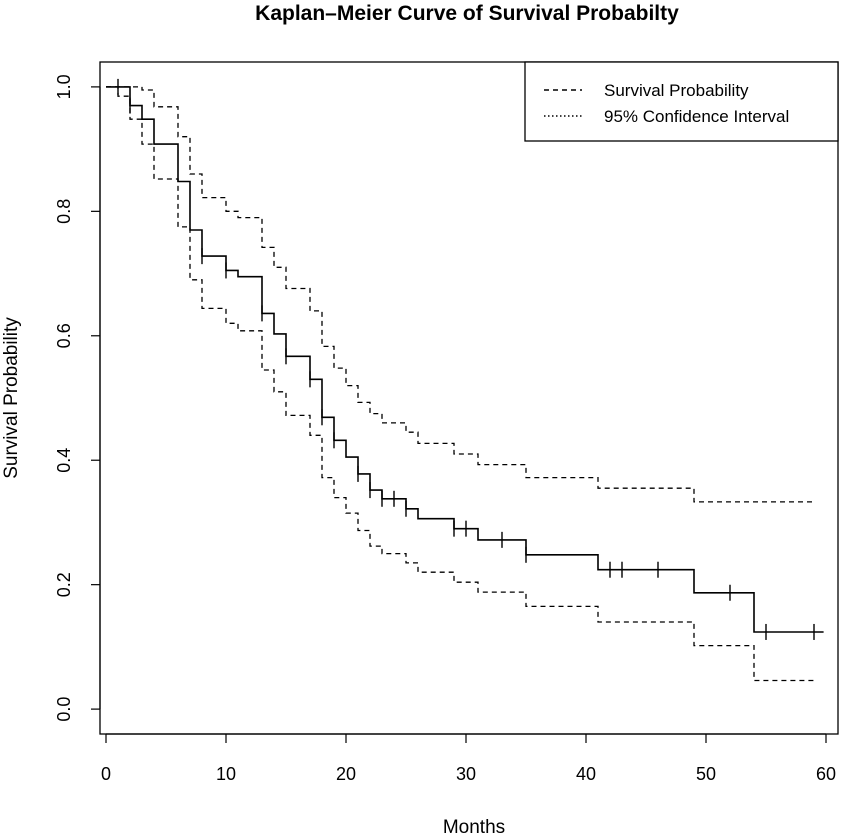 The width and height of the screenshot is (850, 834). Describe the element at coordinates (826, 774) in the screenshot. I see `x-tick-label: 60` at that location.